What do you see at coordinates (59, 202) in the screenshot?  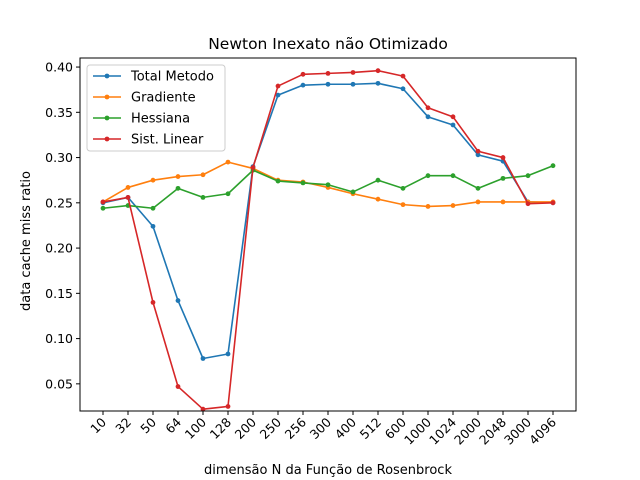 I see `y-tick-label: 0.25` at bounding box center [59, 202].